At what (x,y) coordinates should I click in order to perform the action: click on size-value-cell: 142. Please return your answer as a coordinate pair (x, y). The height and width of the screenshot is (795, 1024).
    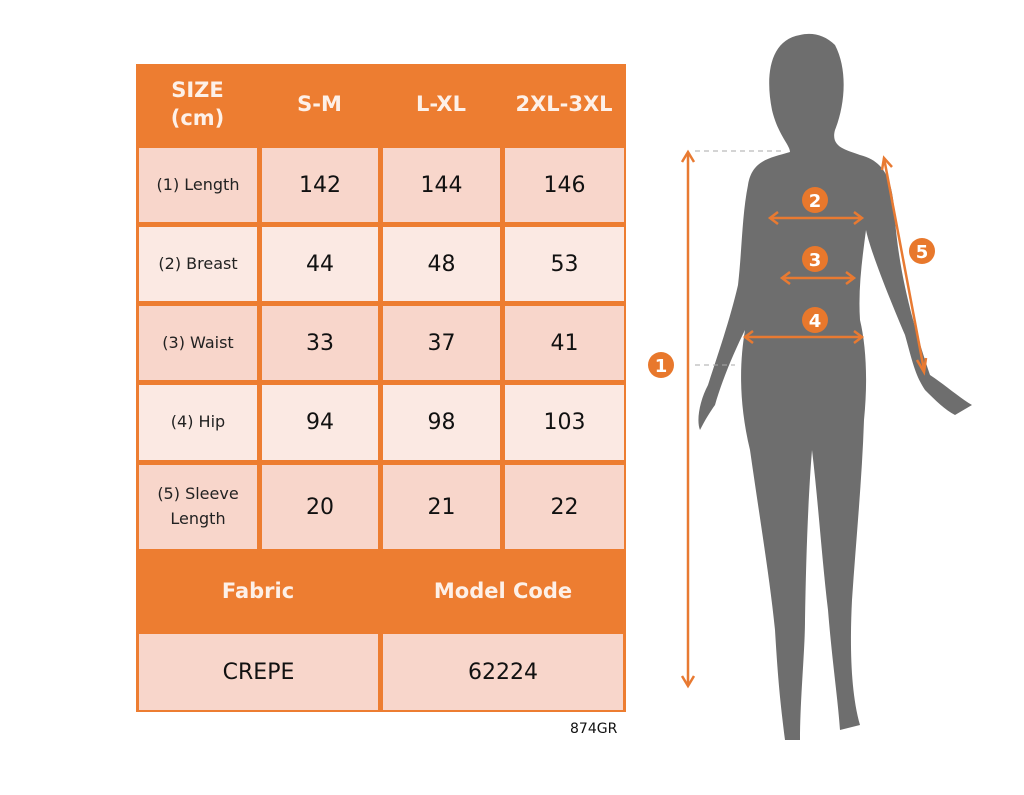
    Looking at the image, I should click on (320, 185).